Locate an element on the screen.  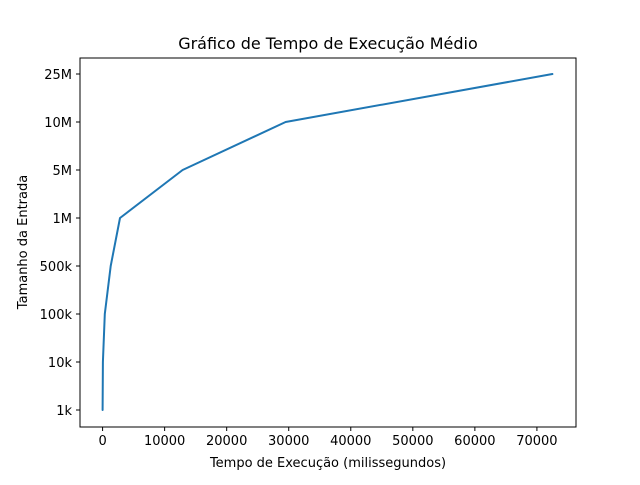
x-tick-label: 0 is located at coordinates (102, 441).